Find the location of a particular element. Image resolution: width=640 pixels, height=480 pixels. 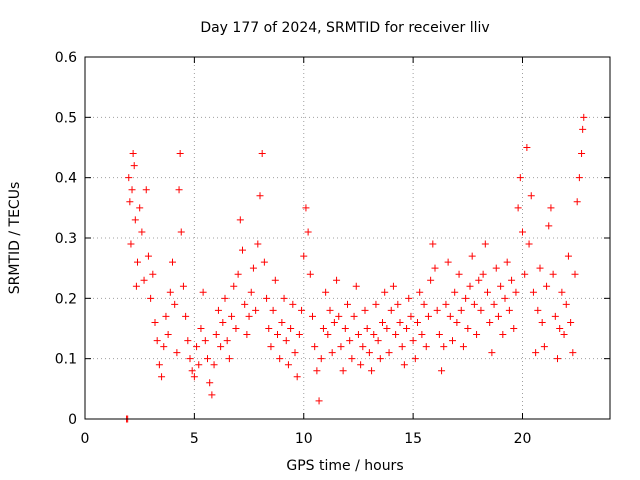

x-tick-label: 20 is located at coordinates (523, 439).